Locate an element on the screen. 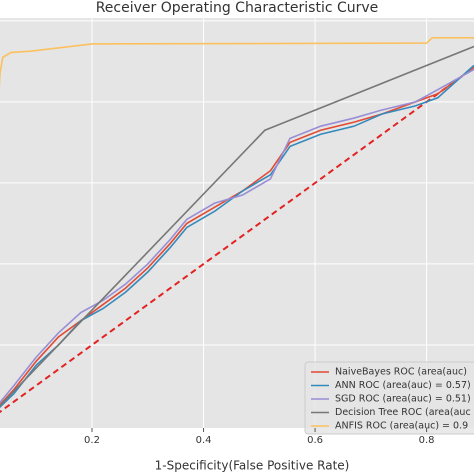 The width and height of the screenshot is (474, 474). x-tick-label: 0.6 is located at coordinates (315, 440).